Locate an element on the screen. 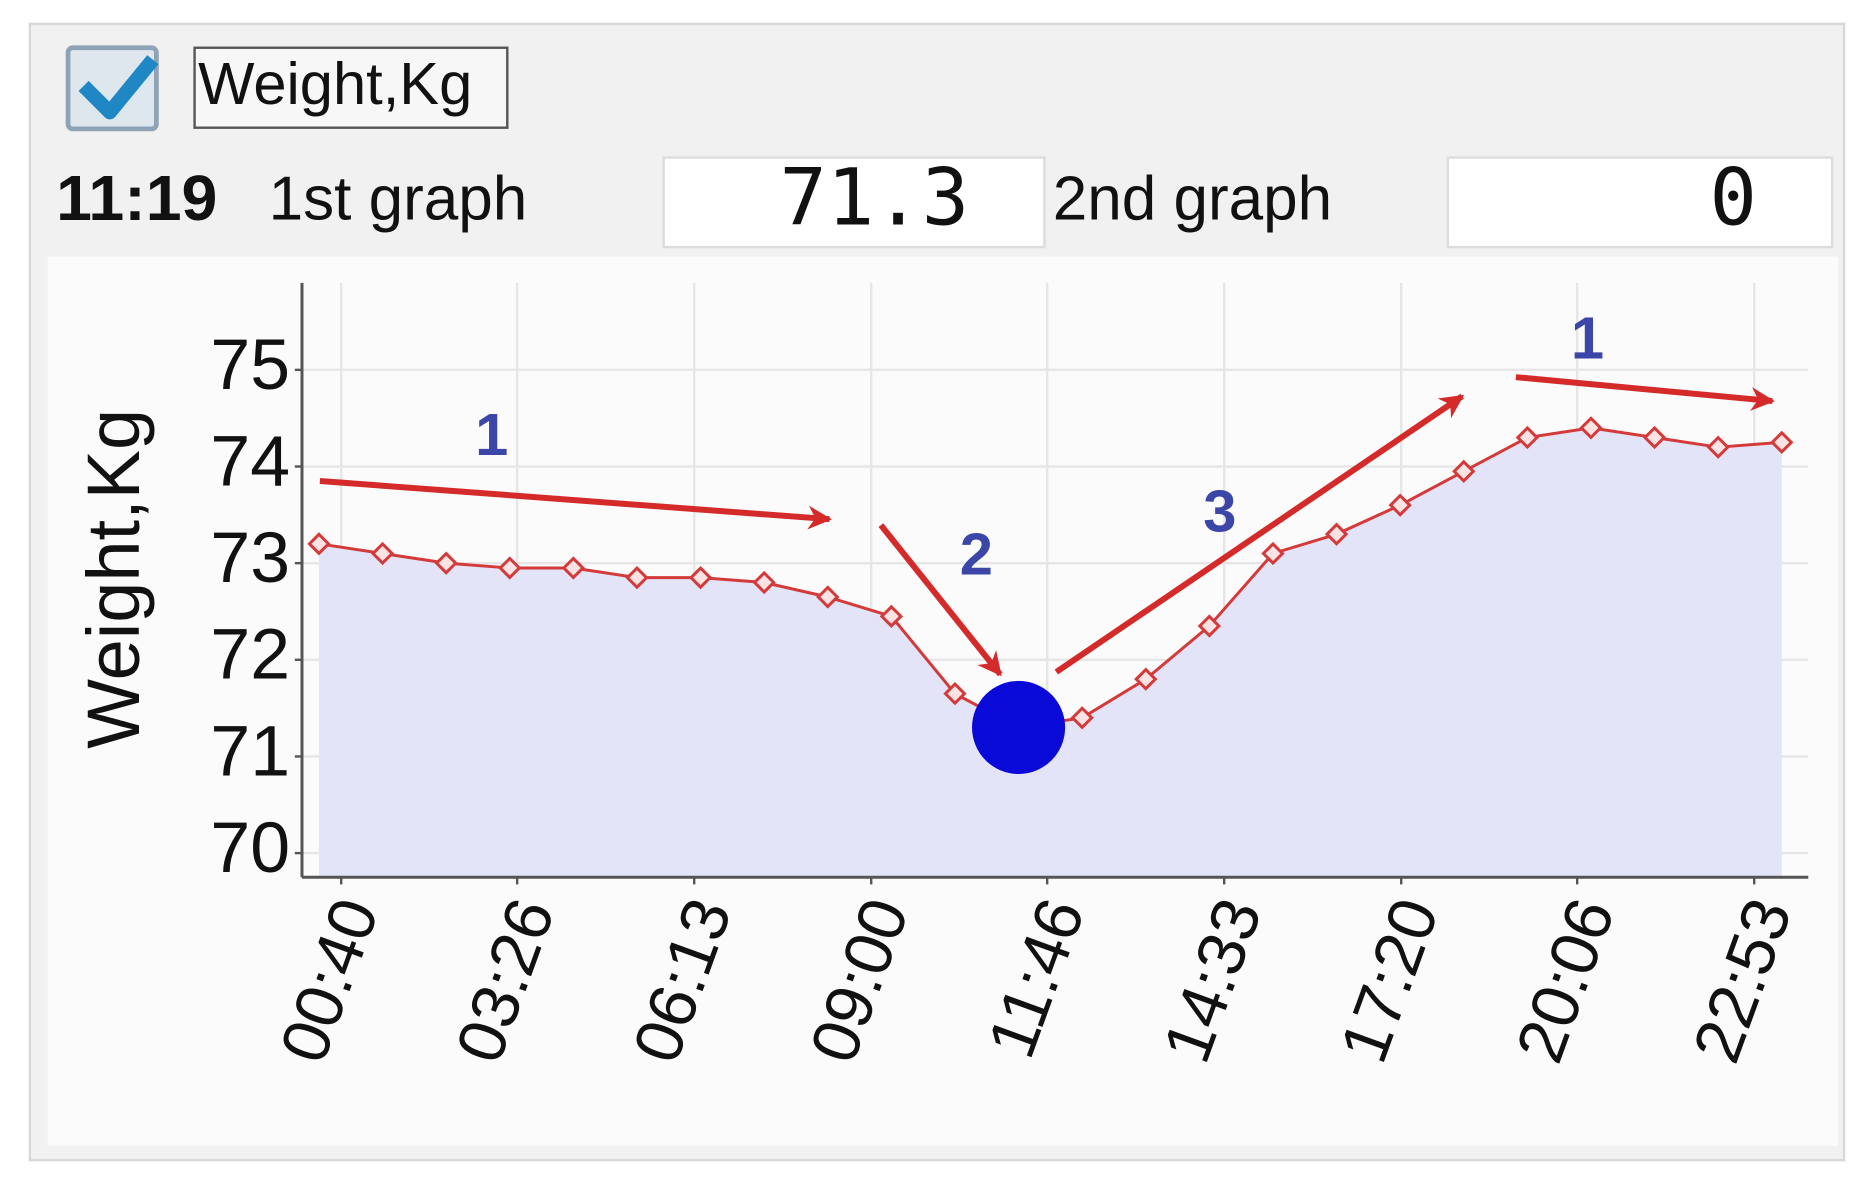  first-graph-label: 1st graph is located at coordinates (398, 198).